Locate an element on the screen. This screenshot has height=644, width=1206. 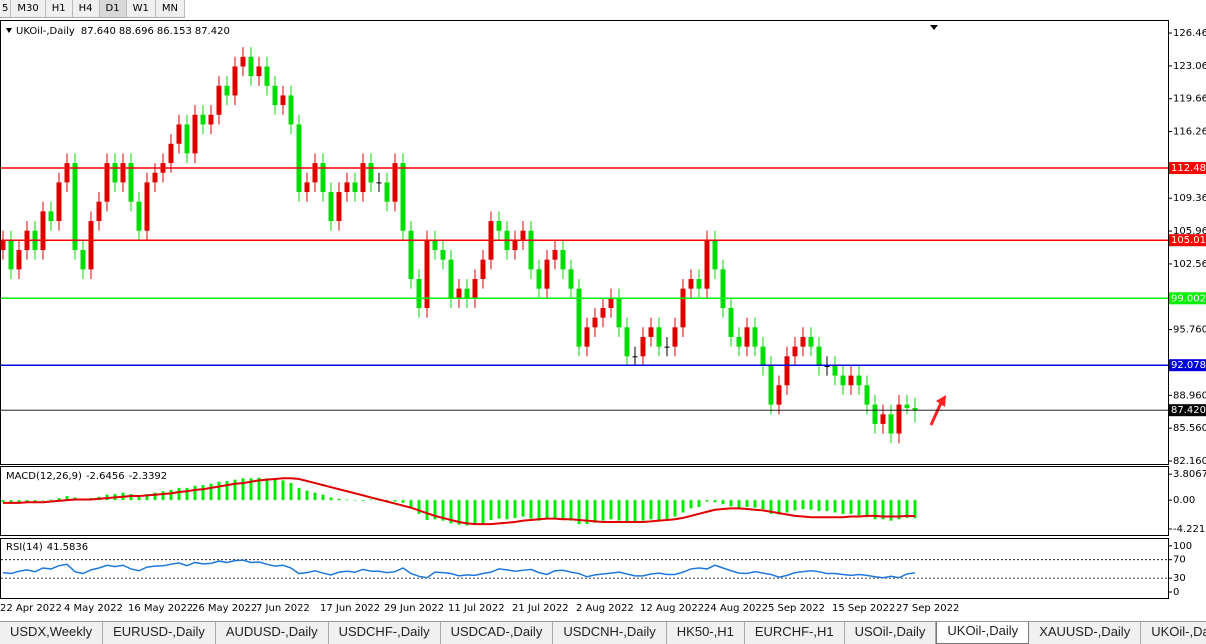
timeframe-button: MN is located at coordinates (170, 8).